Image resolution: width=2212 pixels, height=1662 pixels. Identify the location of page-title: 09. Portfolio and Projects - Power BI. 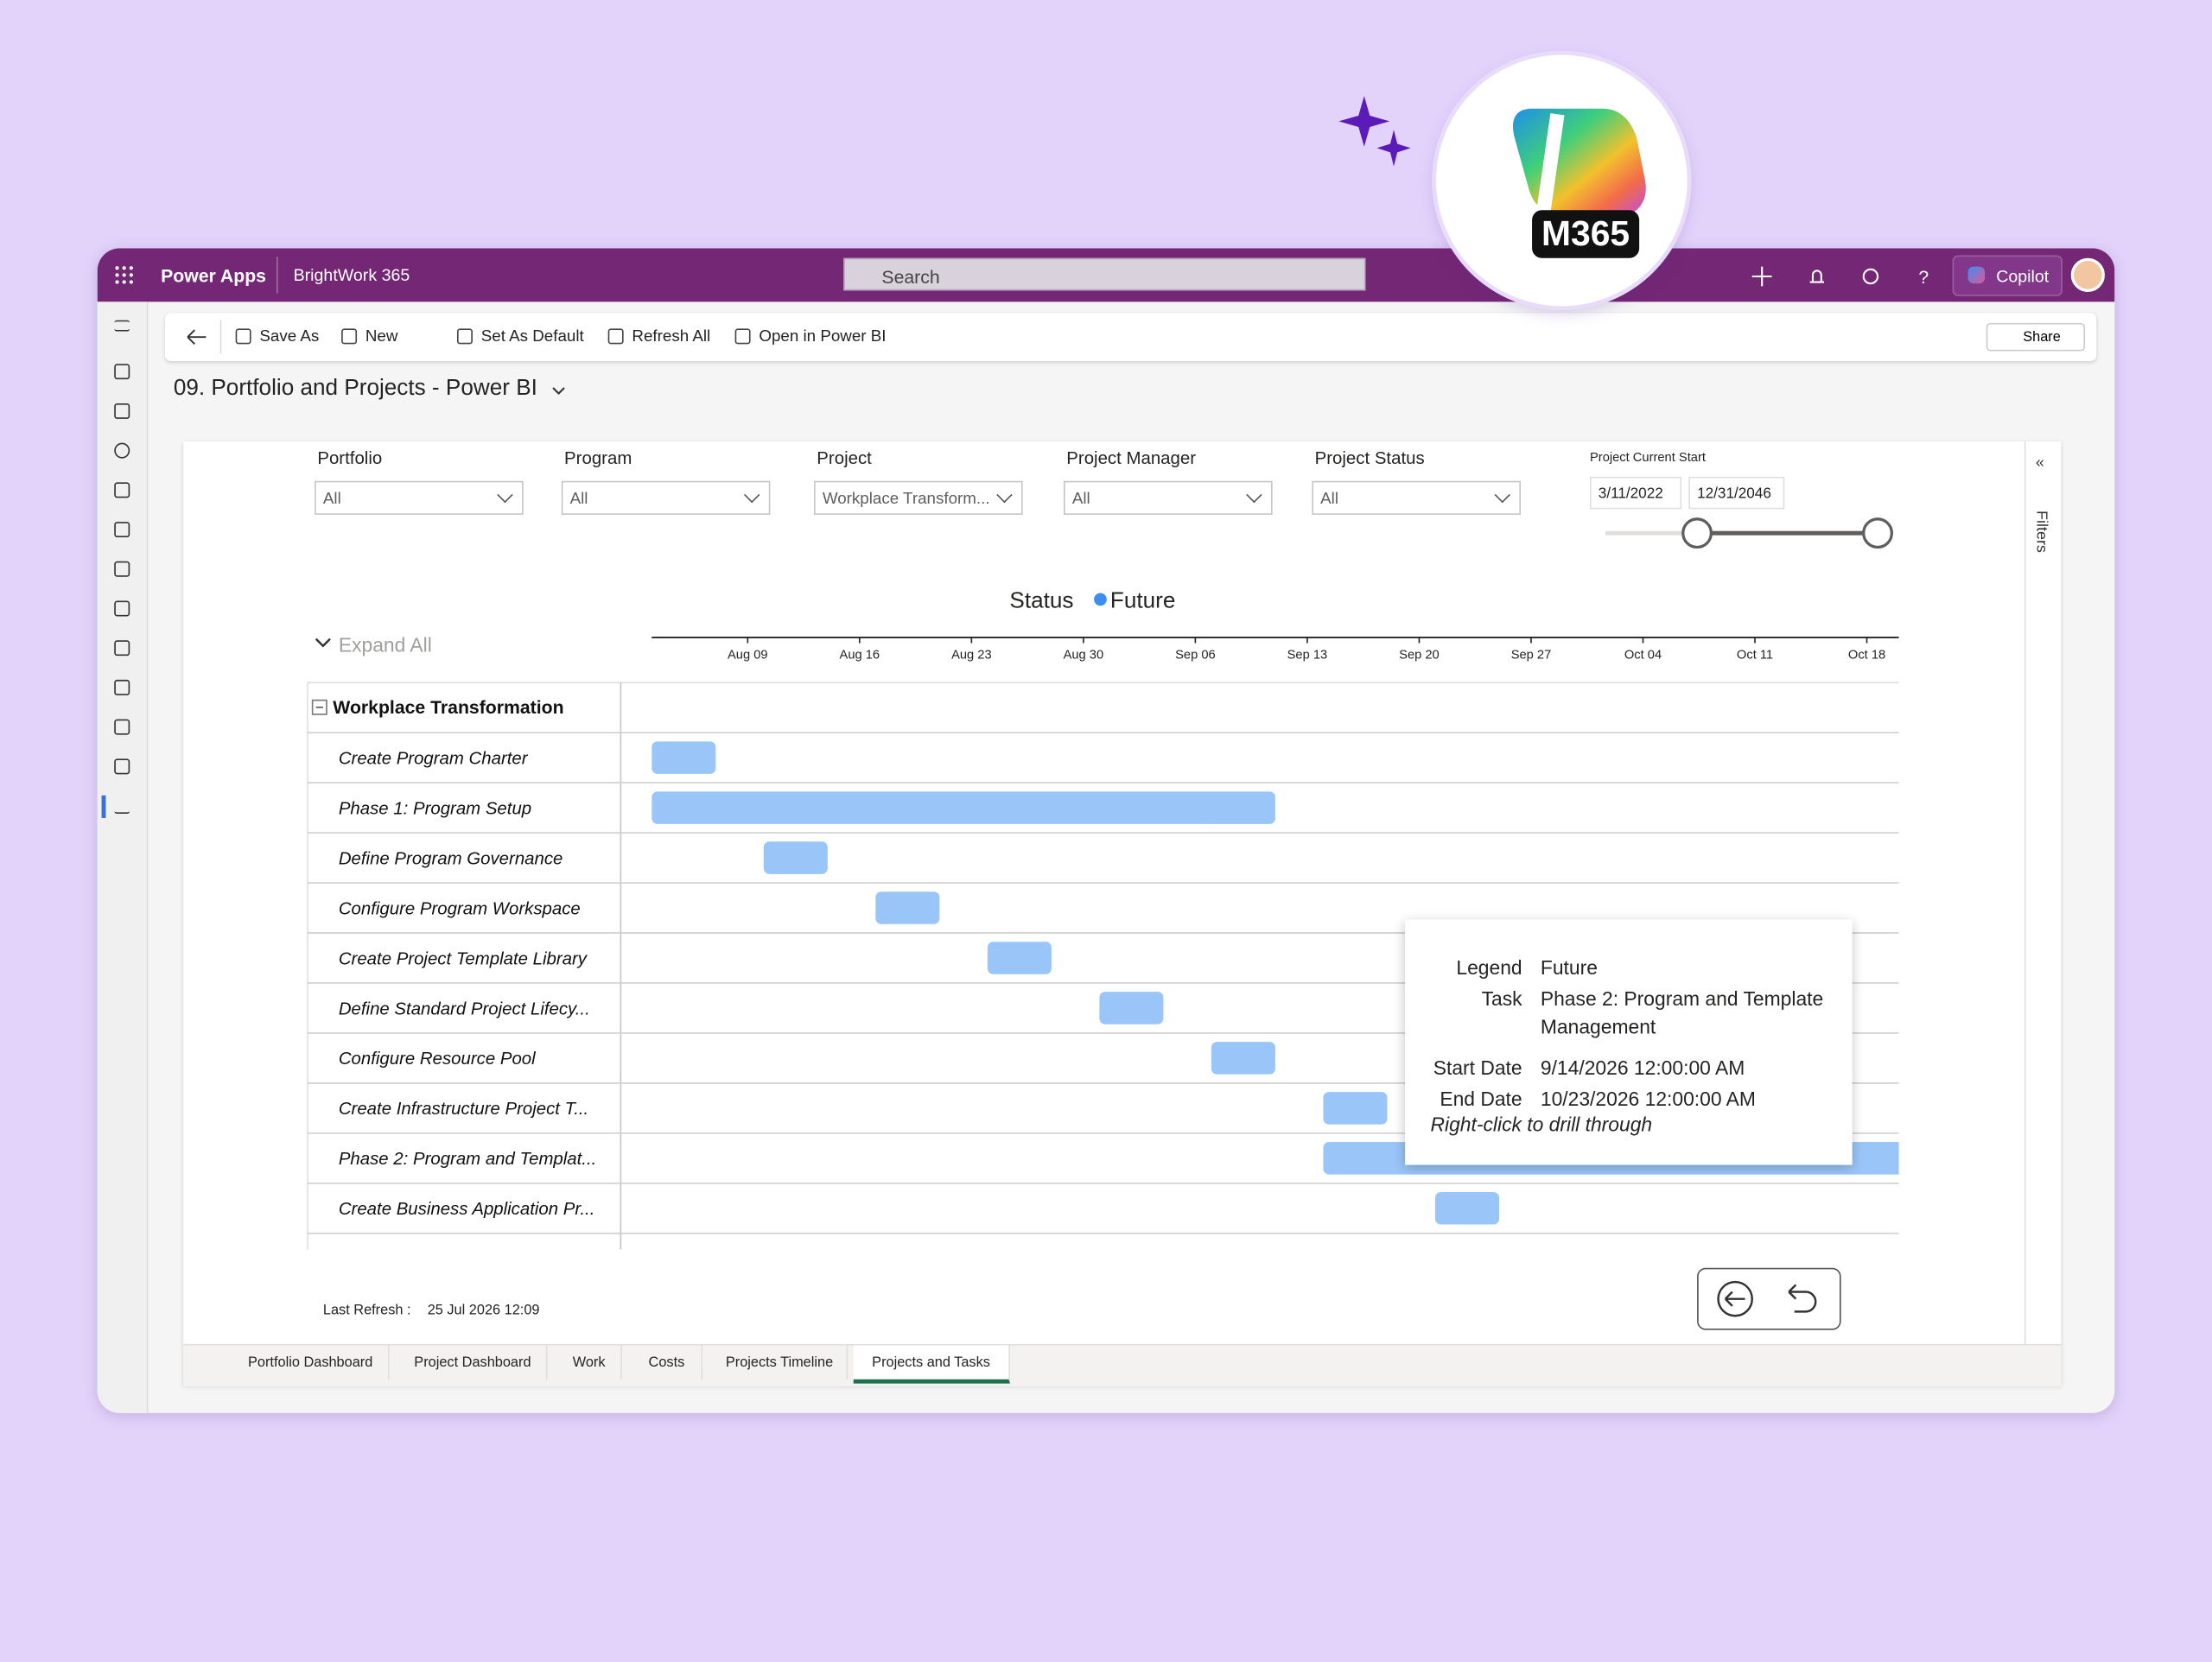
(355, 388).